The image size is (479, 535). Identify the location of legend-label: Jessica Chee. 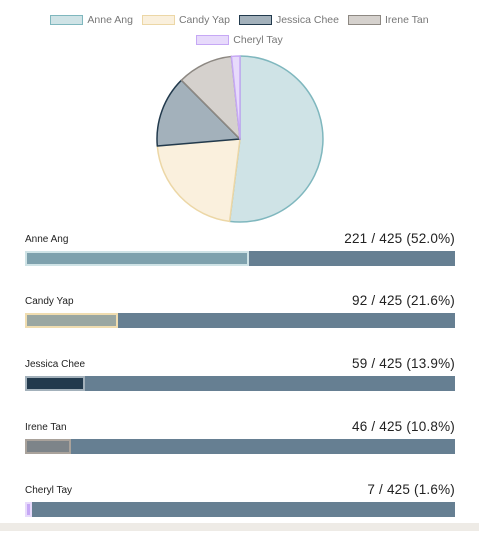
(307, 20).